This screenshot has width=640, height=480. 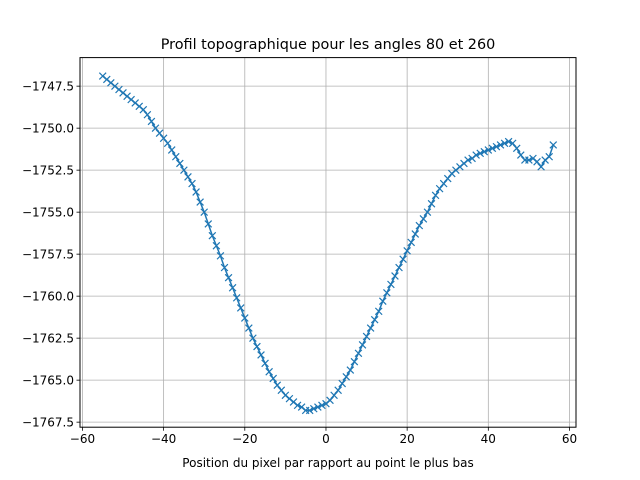 What do you see at coordinates (48, 338) in the screenshot?
I see `y-tick-label: −1762.5` at bounding box center [48, 338].